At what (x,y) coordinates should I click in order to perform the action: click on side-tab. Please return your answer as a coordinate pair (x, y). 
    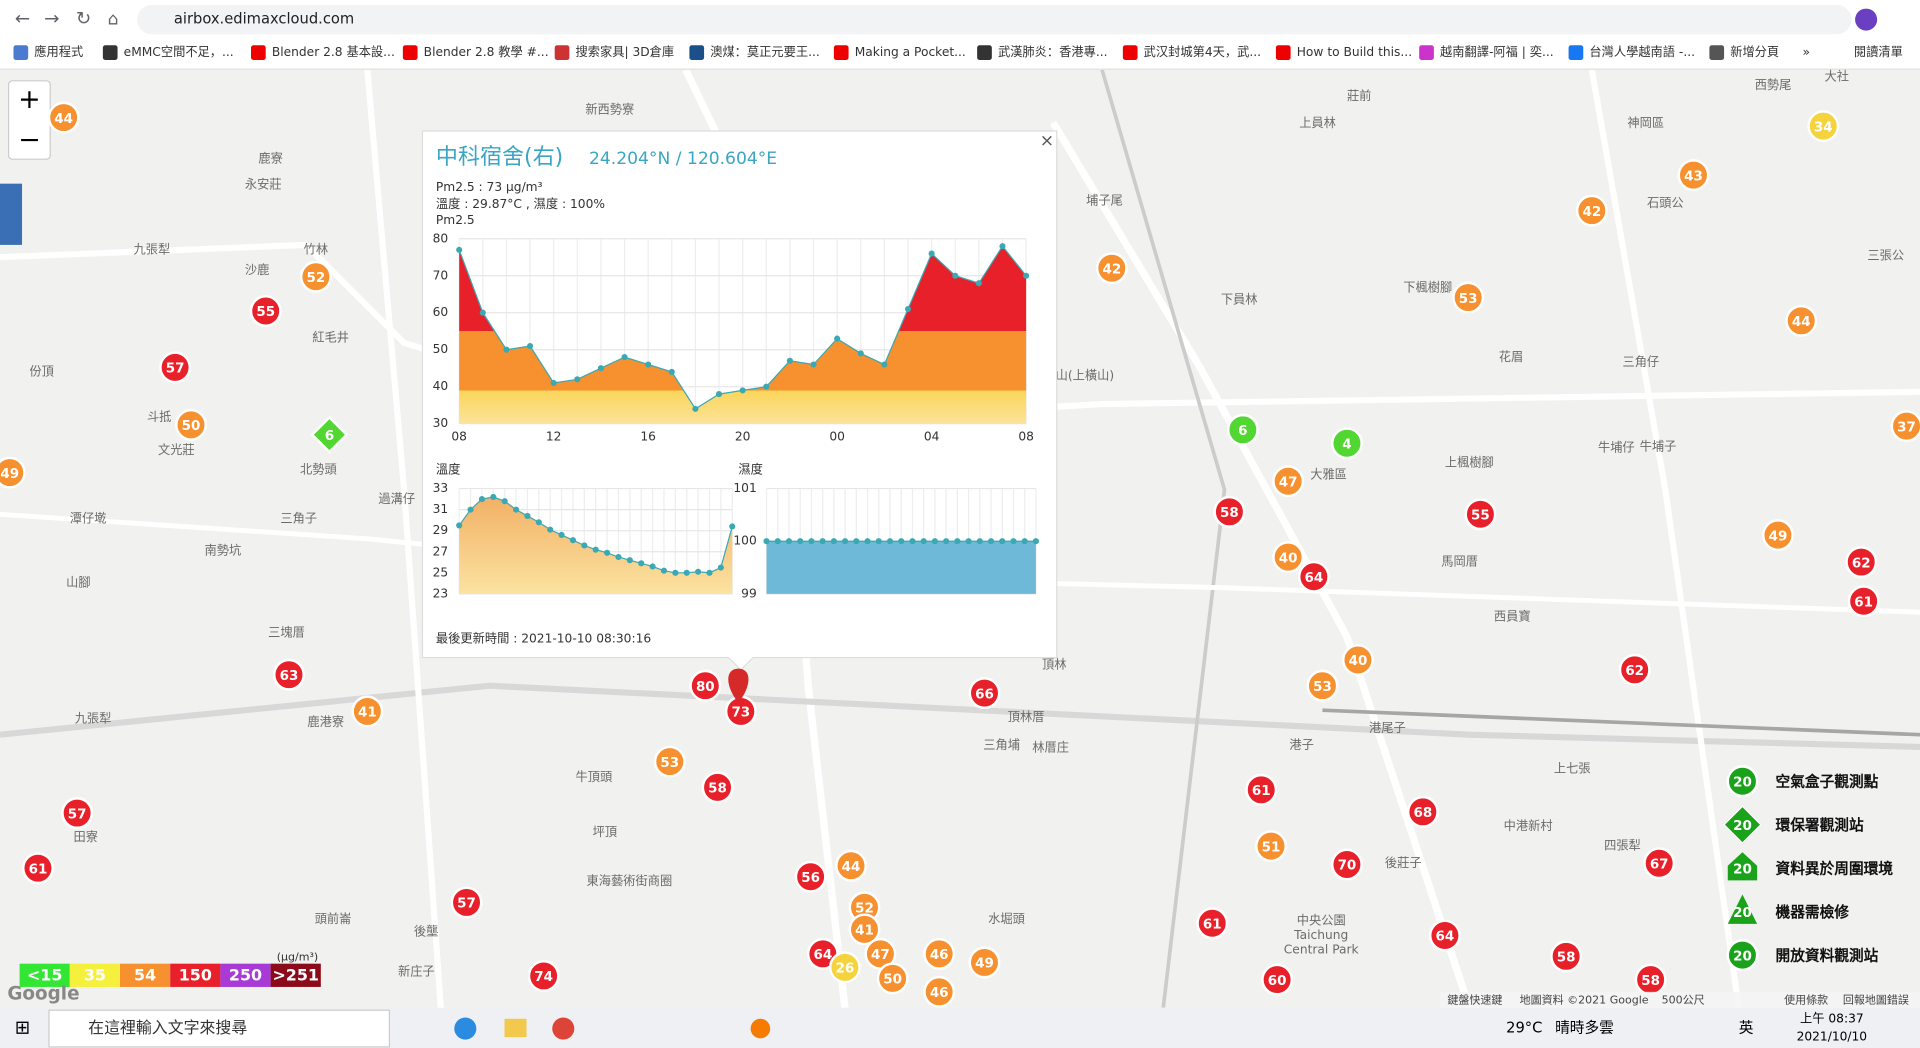
    Looking at the image, I should click on (11, 214).